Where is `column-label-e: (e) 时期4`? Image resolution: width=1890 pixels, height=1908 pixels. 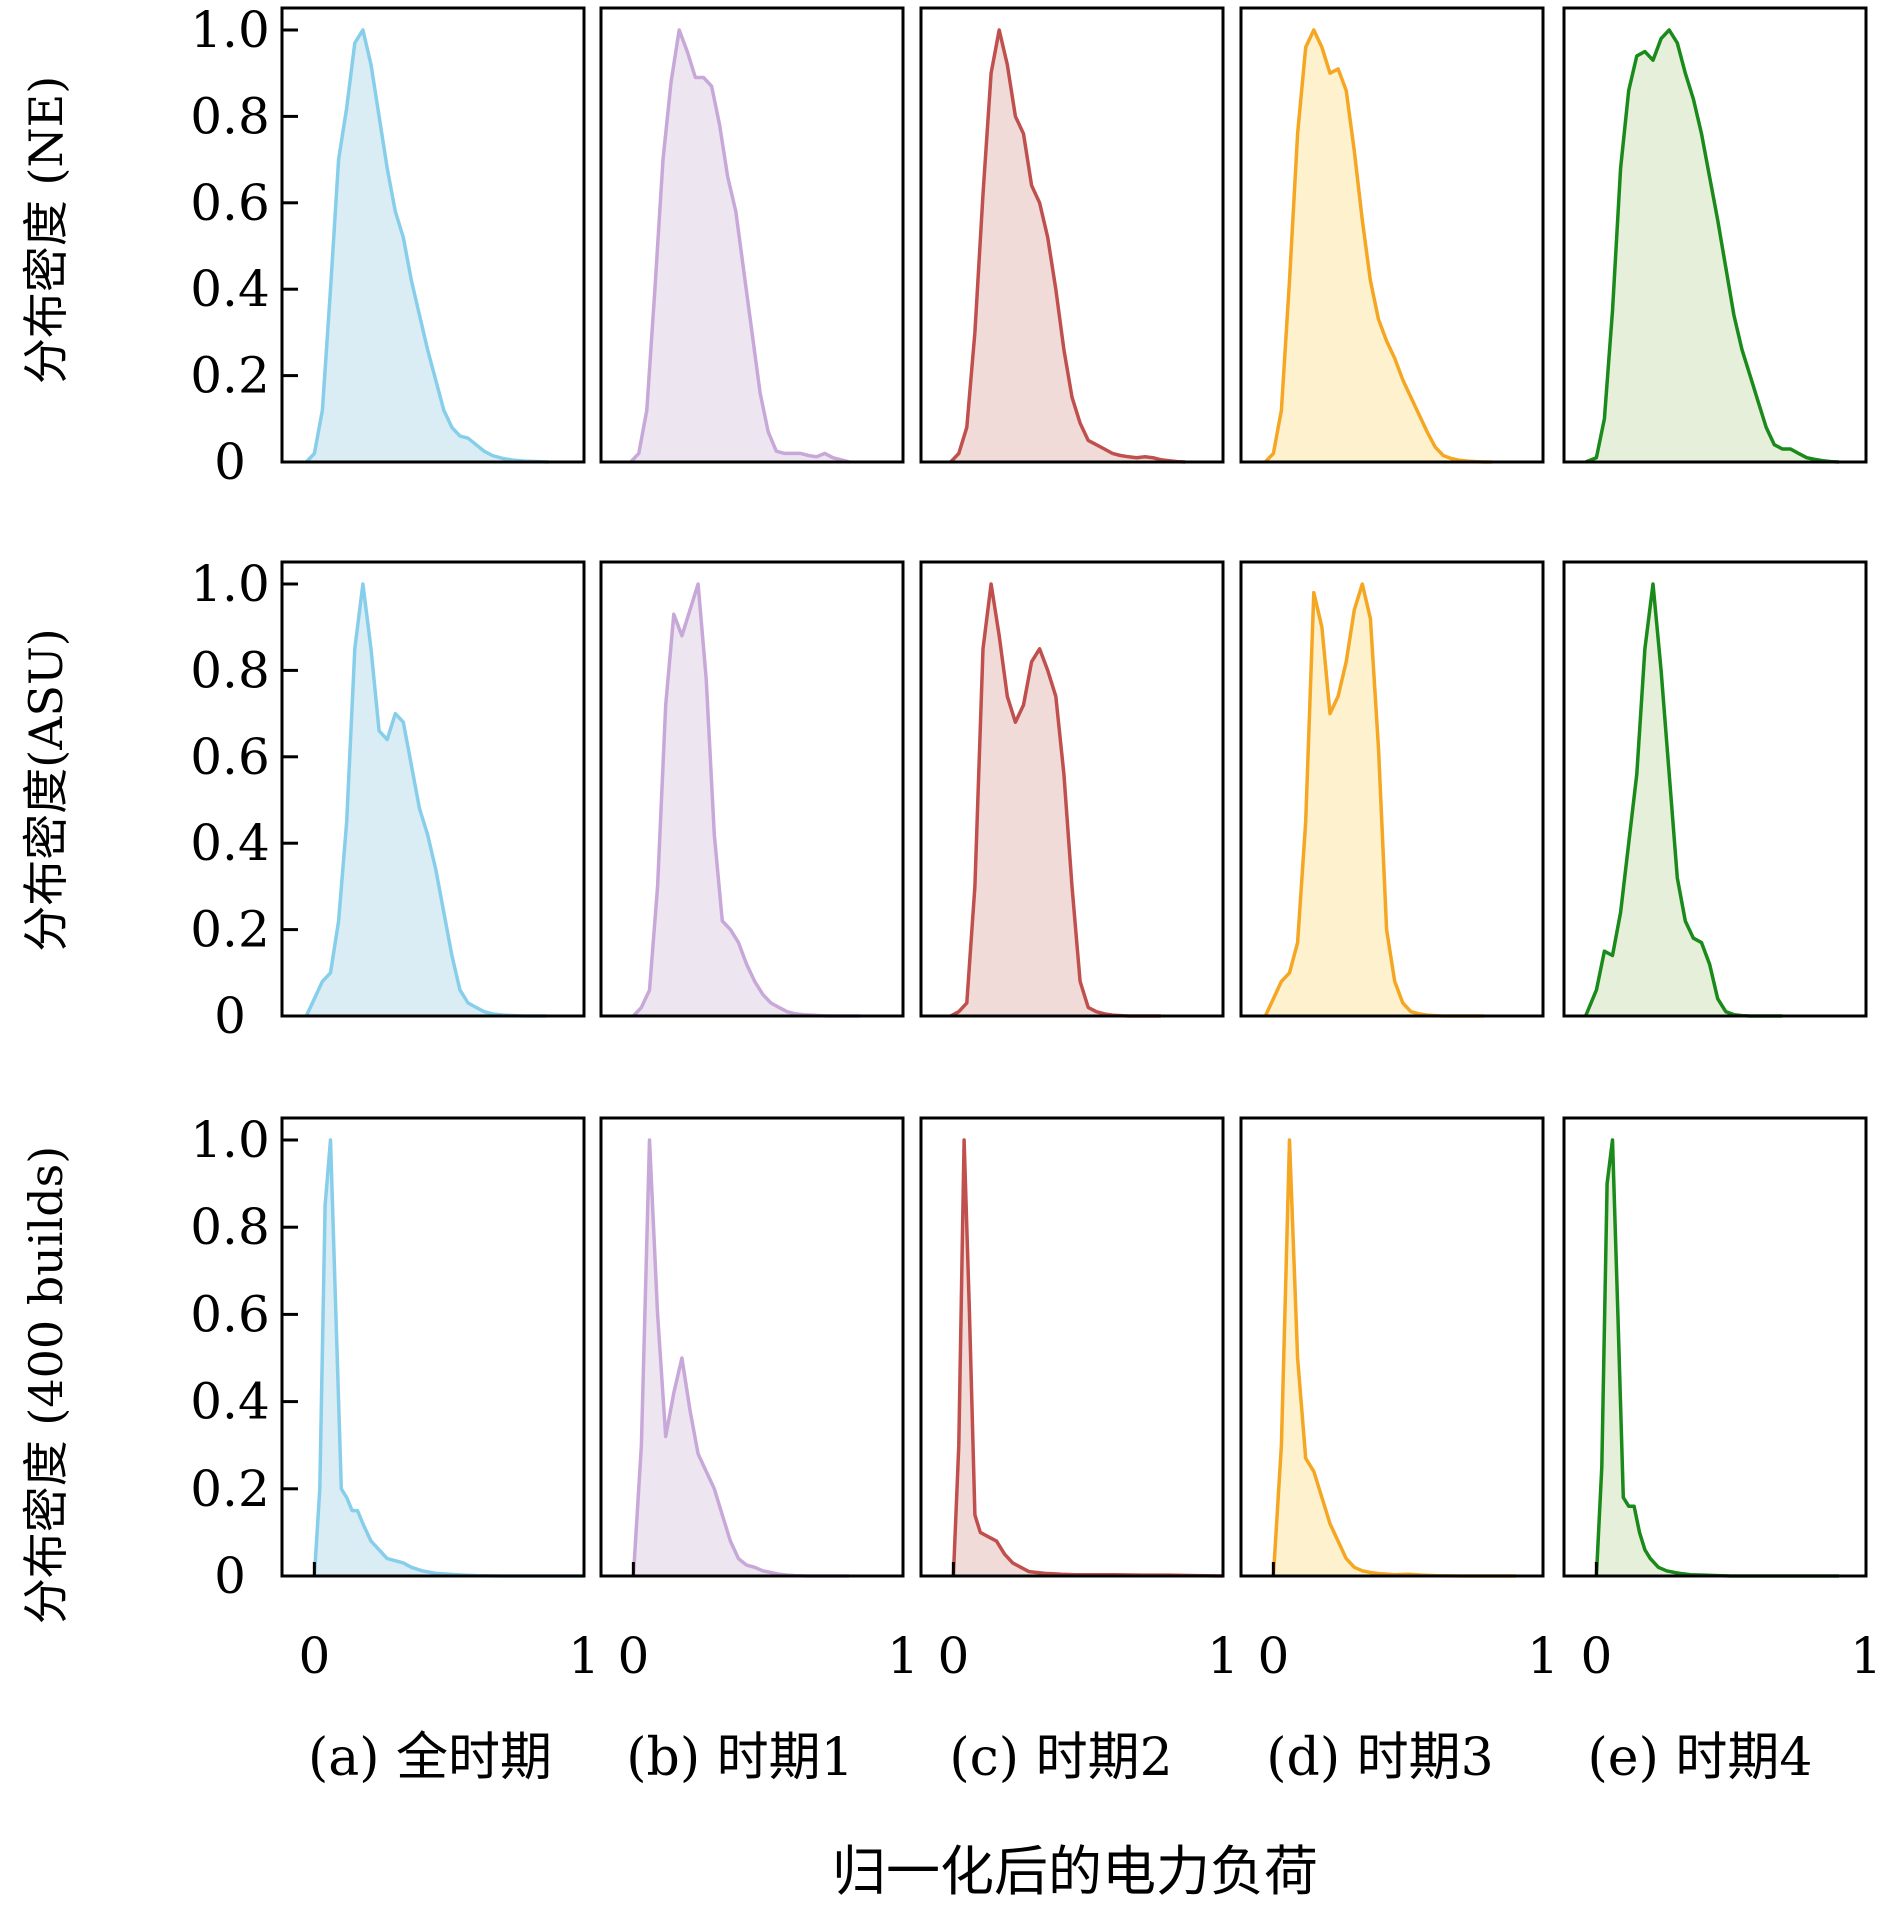 column-label-e: (e) 时期4 is located at coordinates (1700, 1758).